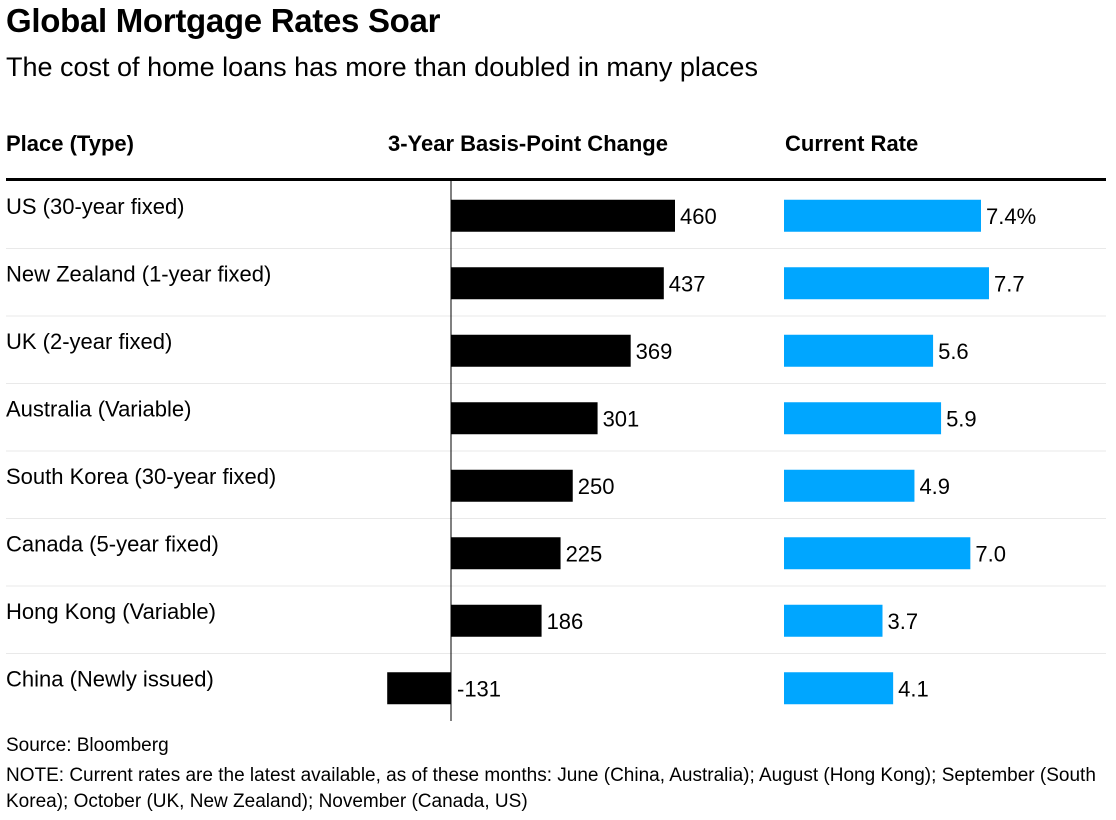 This screenshot has height=820, width=1116. I want to click on category-label: South Korea (30-year fixed), so click(141, 476).